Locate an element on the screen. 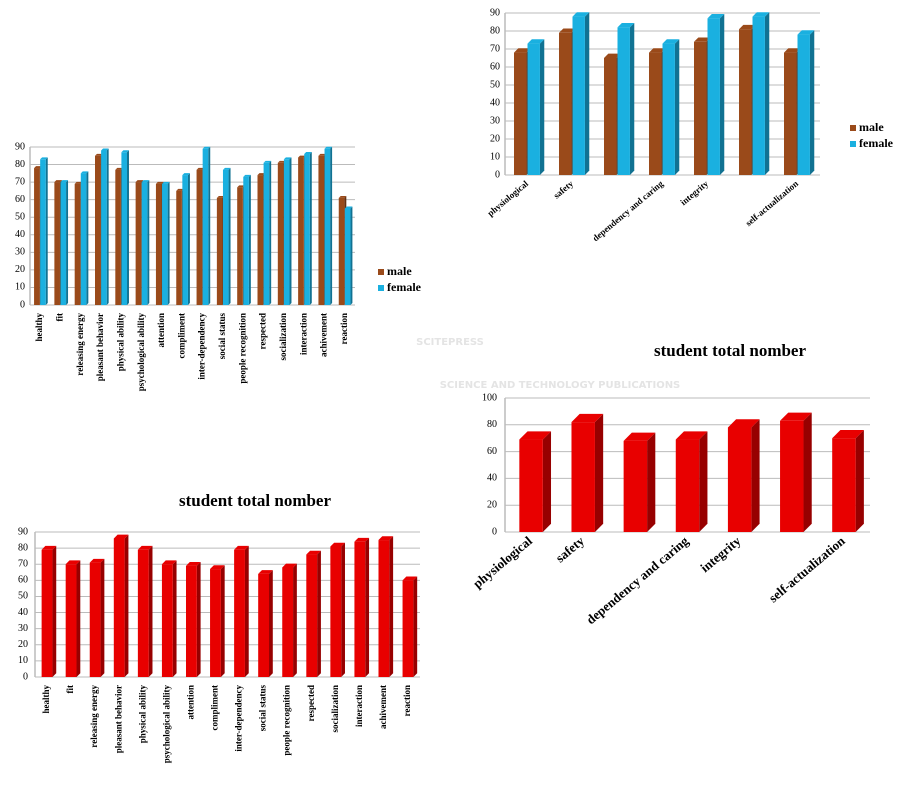  y-tick-label: 90 is located at coordinates (495, 12).